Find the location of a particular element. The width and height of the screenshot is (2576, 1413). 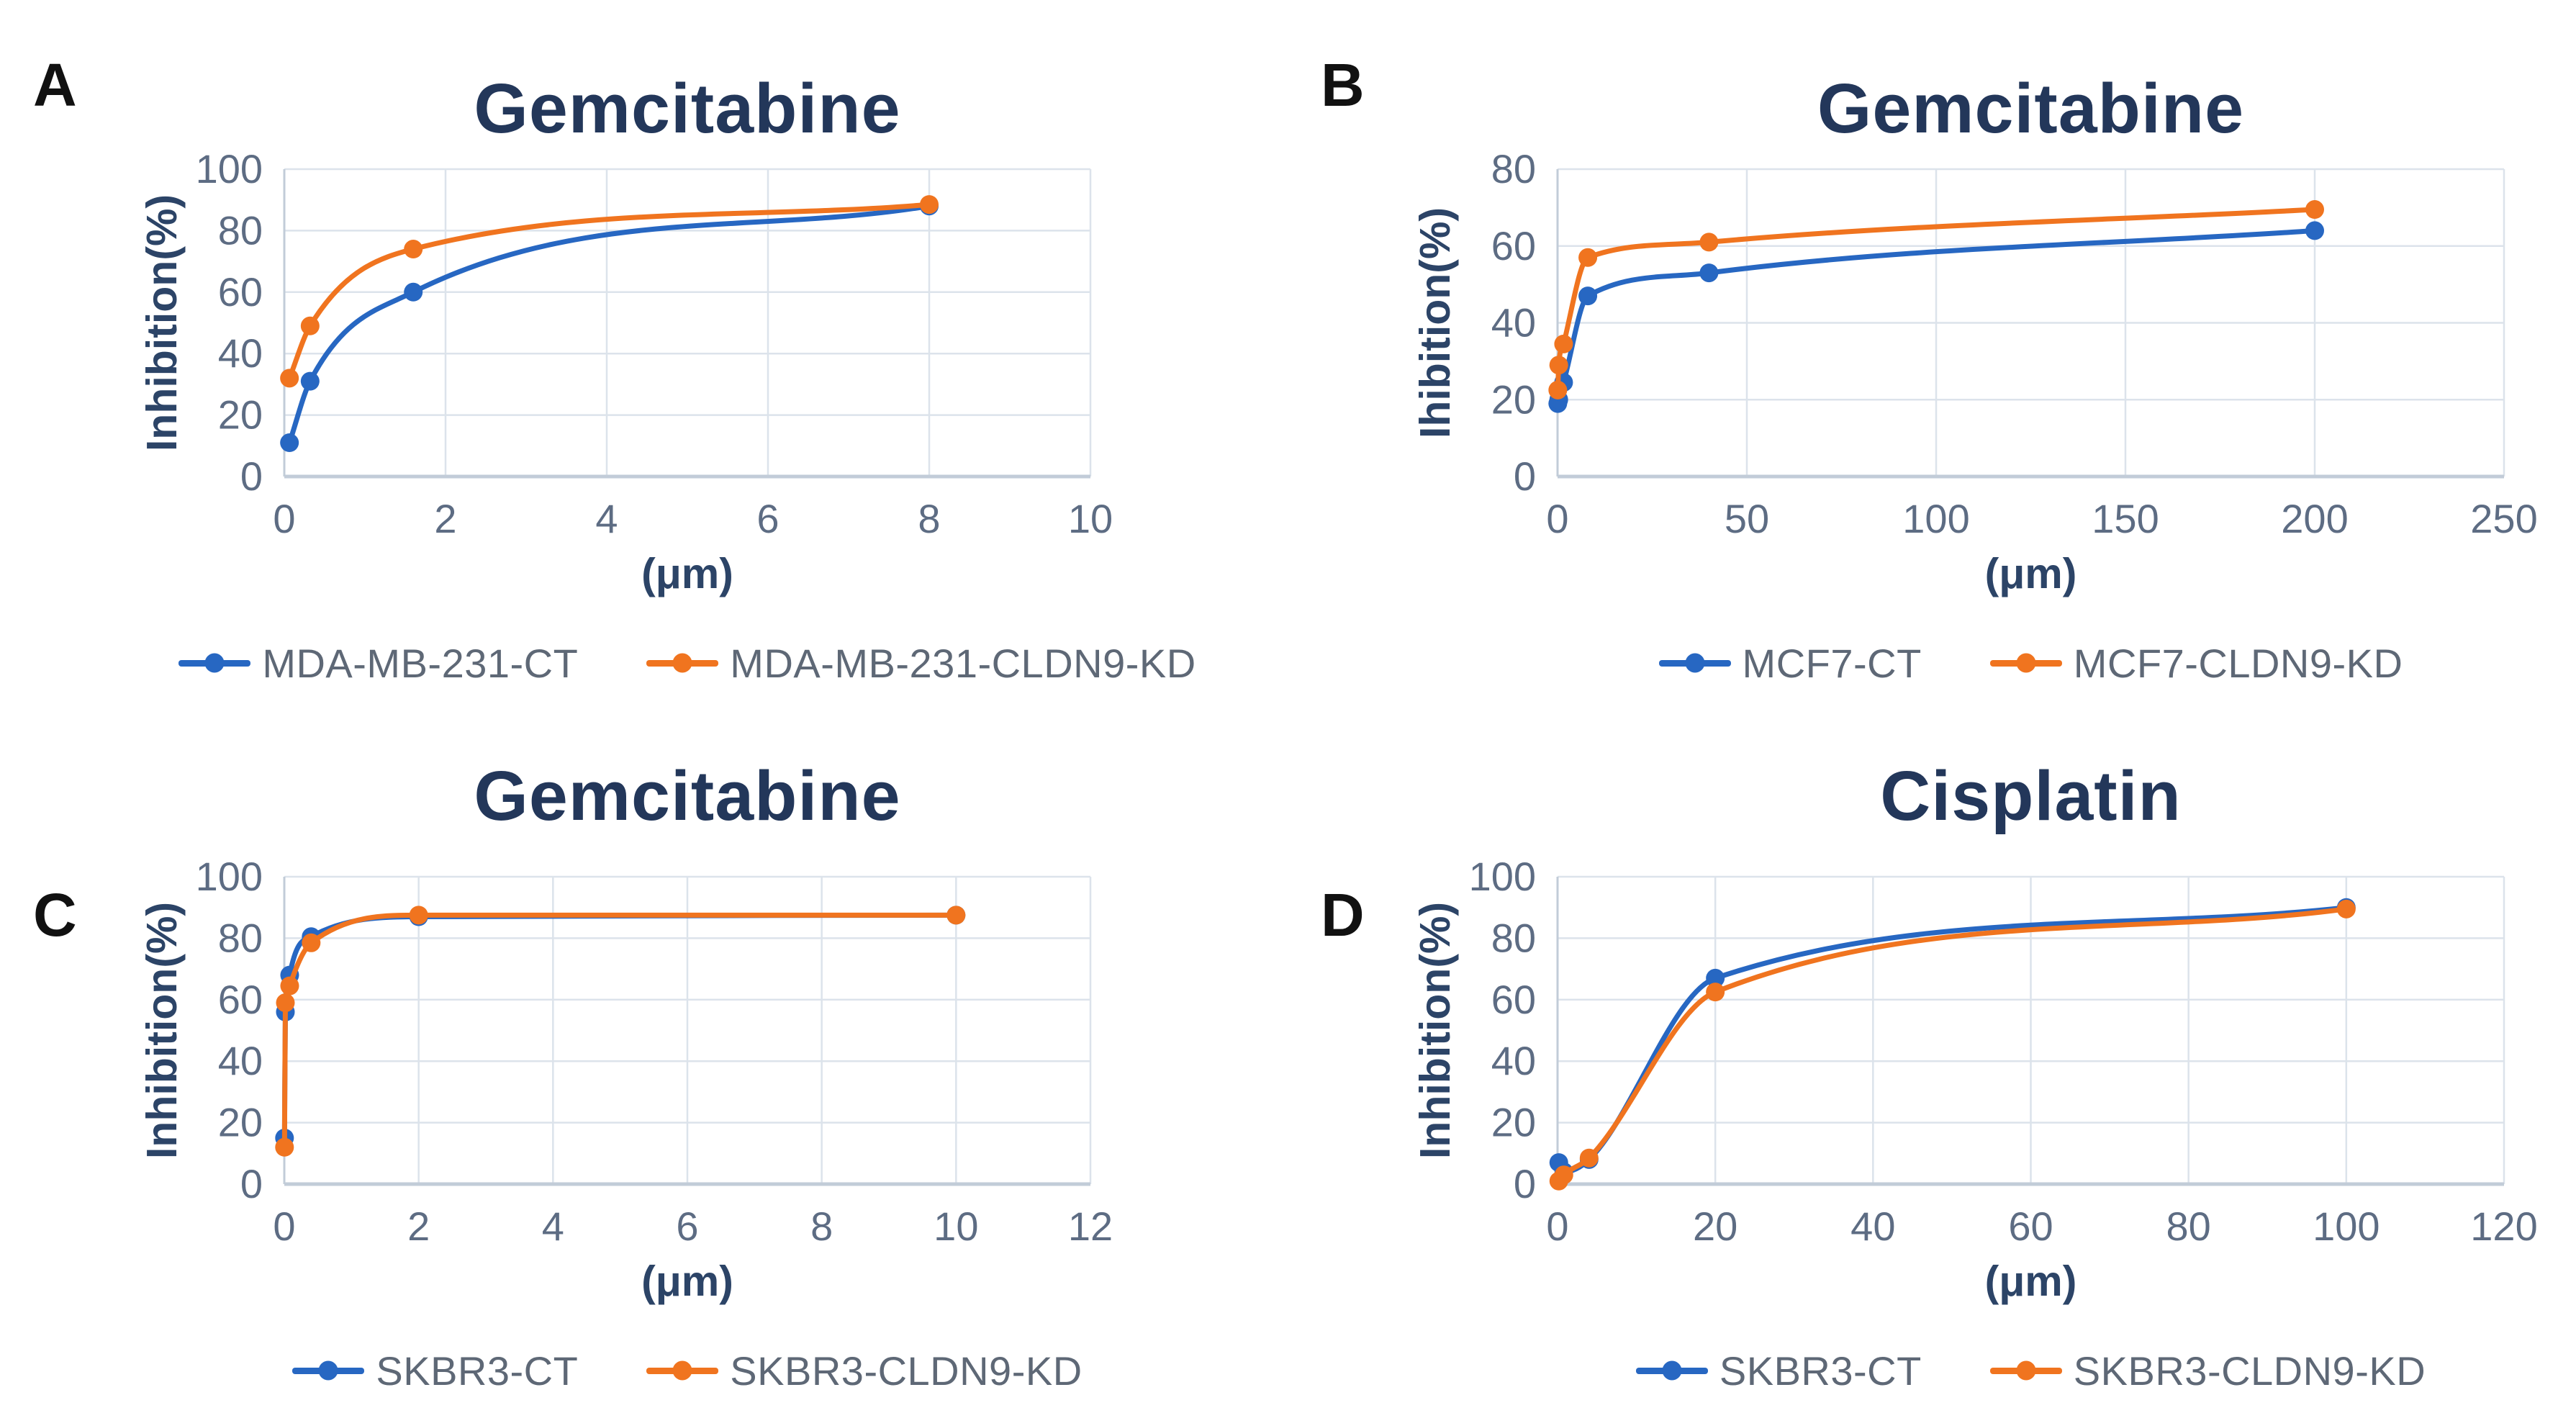

y-tick-label: 60 is located at coordinates (1514, 245).